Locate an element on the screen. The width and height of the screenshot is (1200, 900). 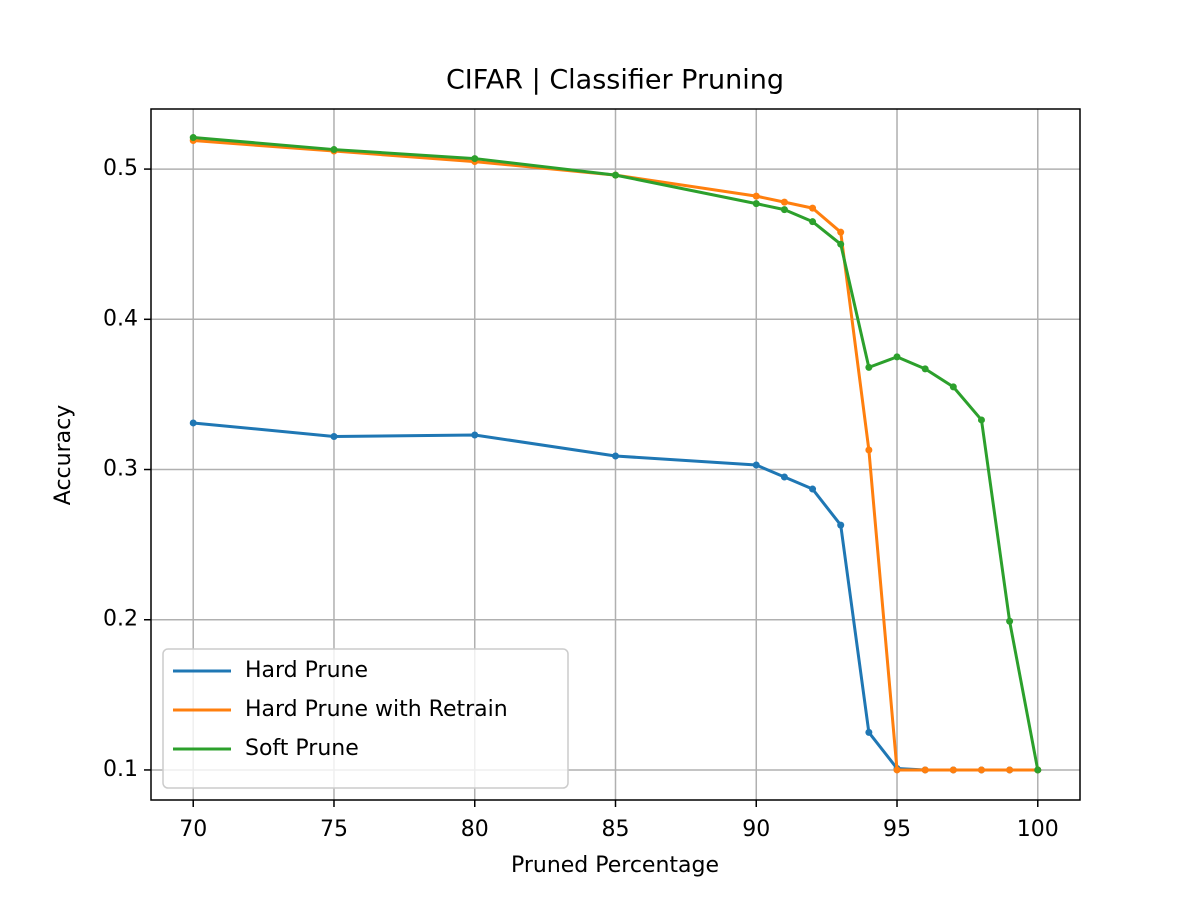
x-tick-label: 75 is located at coordinates (334, 829).